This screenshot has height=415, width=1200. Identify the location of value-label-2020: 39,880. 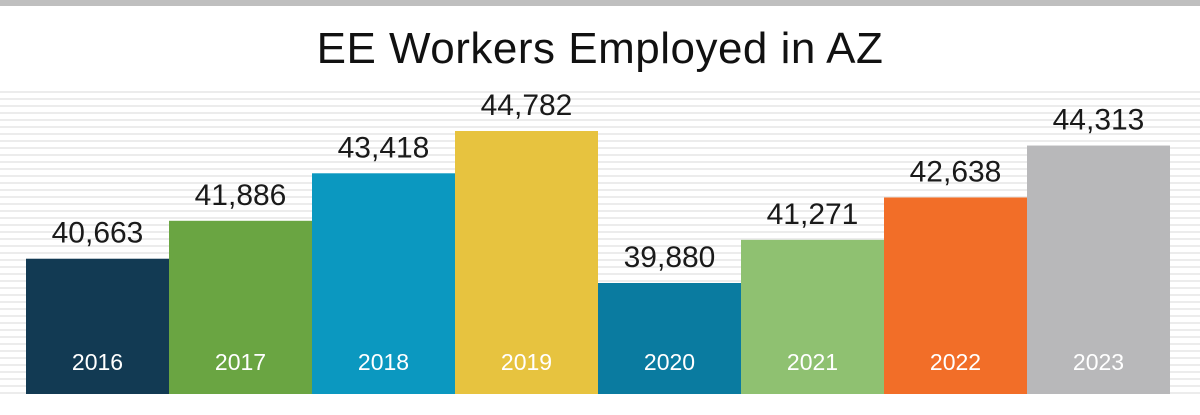
(670, 257).